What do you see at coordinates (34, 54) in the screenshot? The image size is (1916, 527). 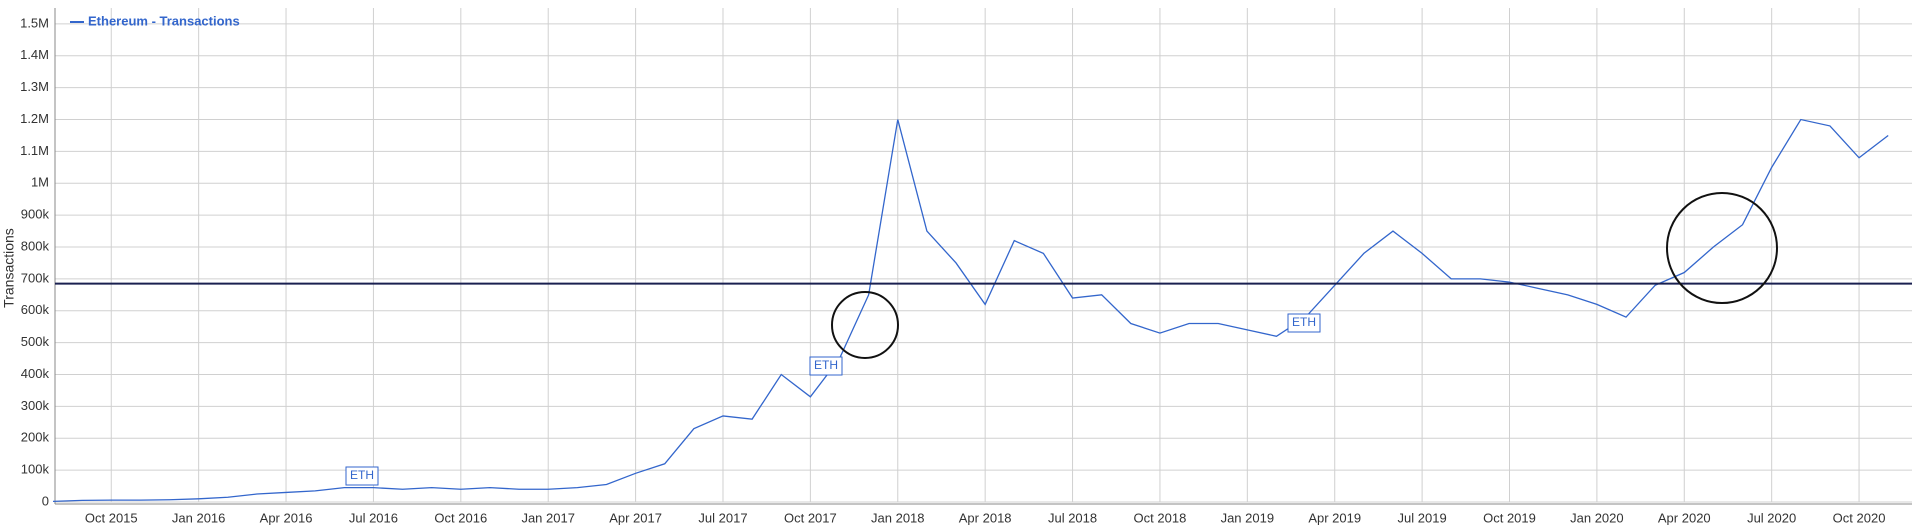 I see `y-tick-label: 1.4M` at bounding box center [34, 54].